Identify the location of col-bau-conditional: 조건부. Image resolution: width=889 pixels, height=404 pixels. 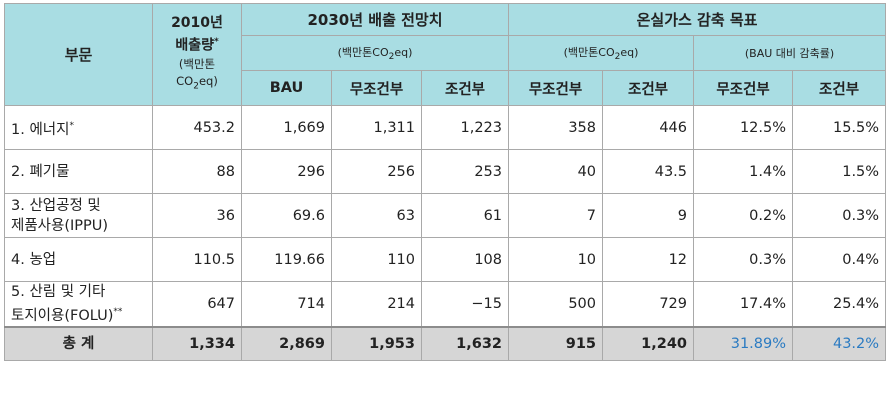
(465, 88).